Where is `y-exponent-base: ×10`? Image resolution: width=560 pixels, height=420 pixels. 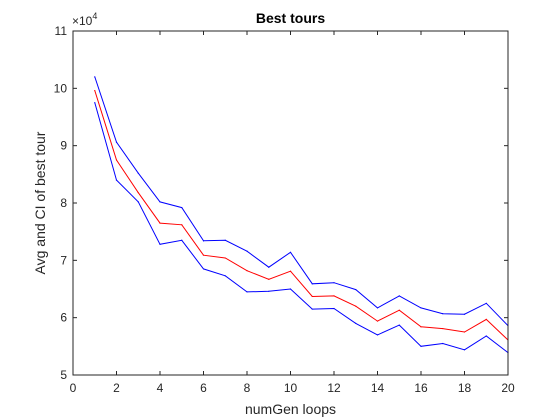 y-exponent-base: ×10 is located at coordinates (82, 21).